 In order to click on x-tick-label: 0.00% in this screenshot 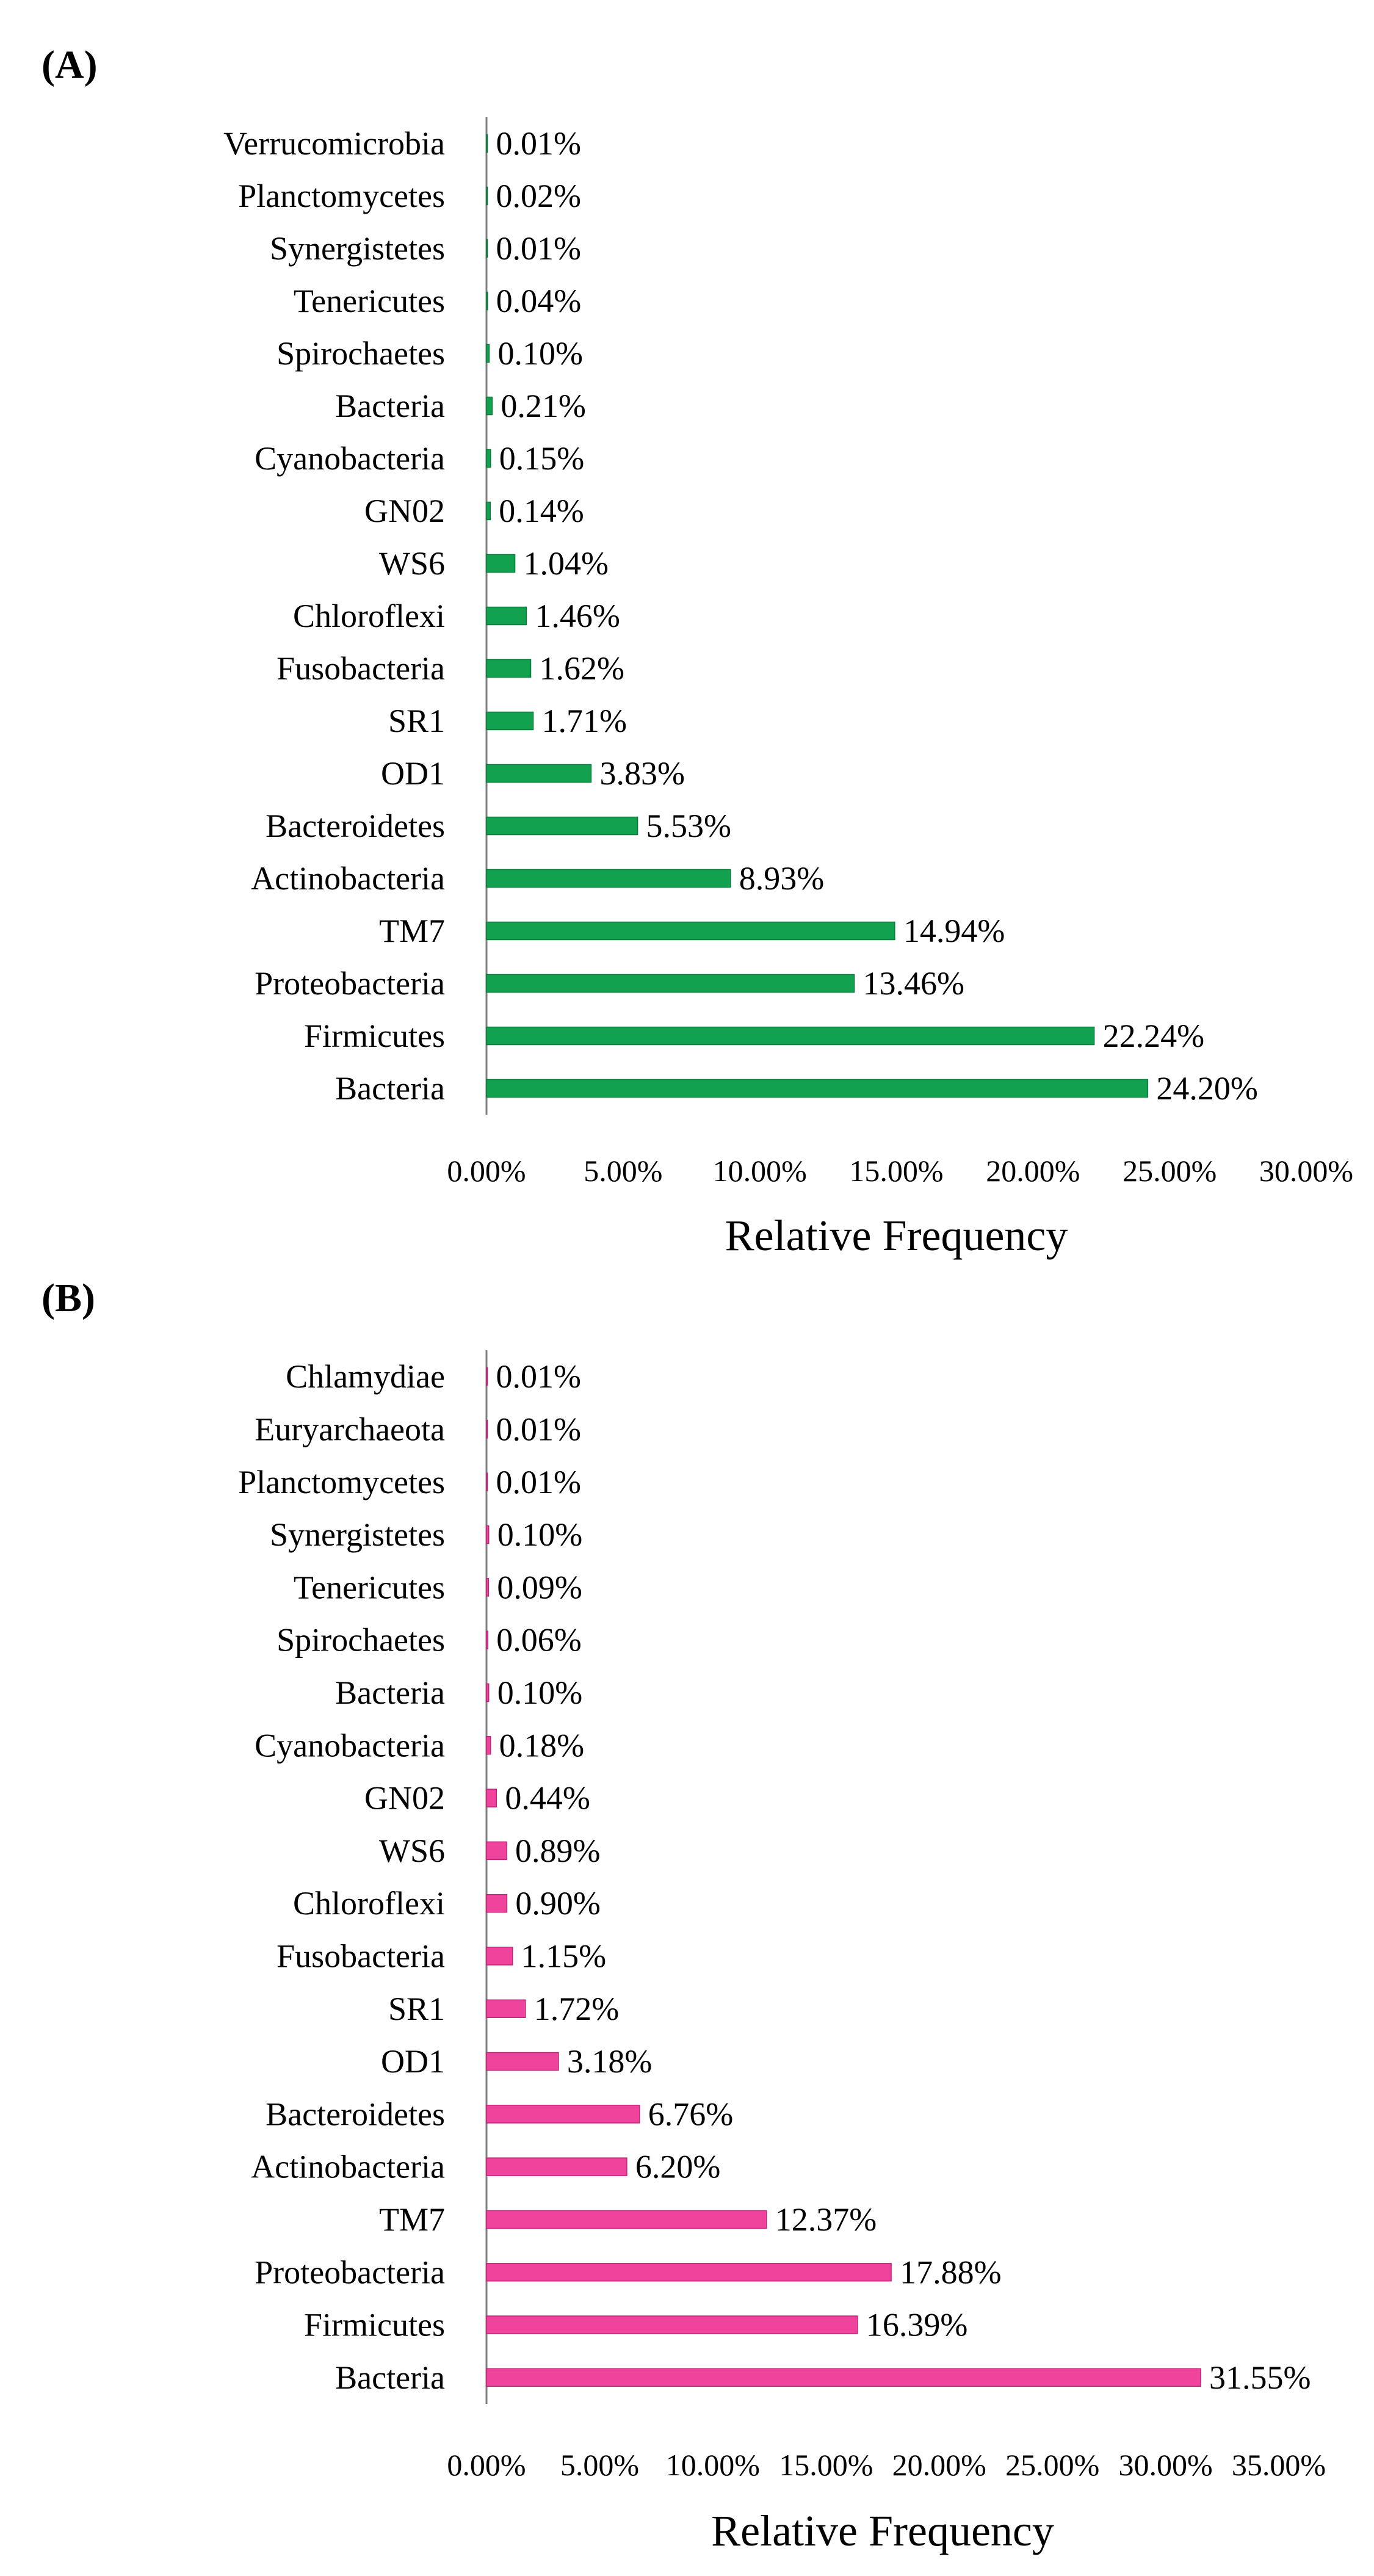, I will do `click(487, 1171)`.